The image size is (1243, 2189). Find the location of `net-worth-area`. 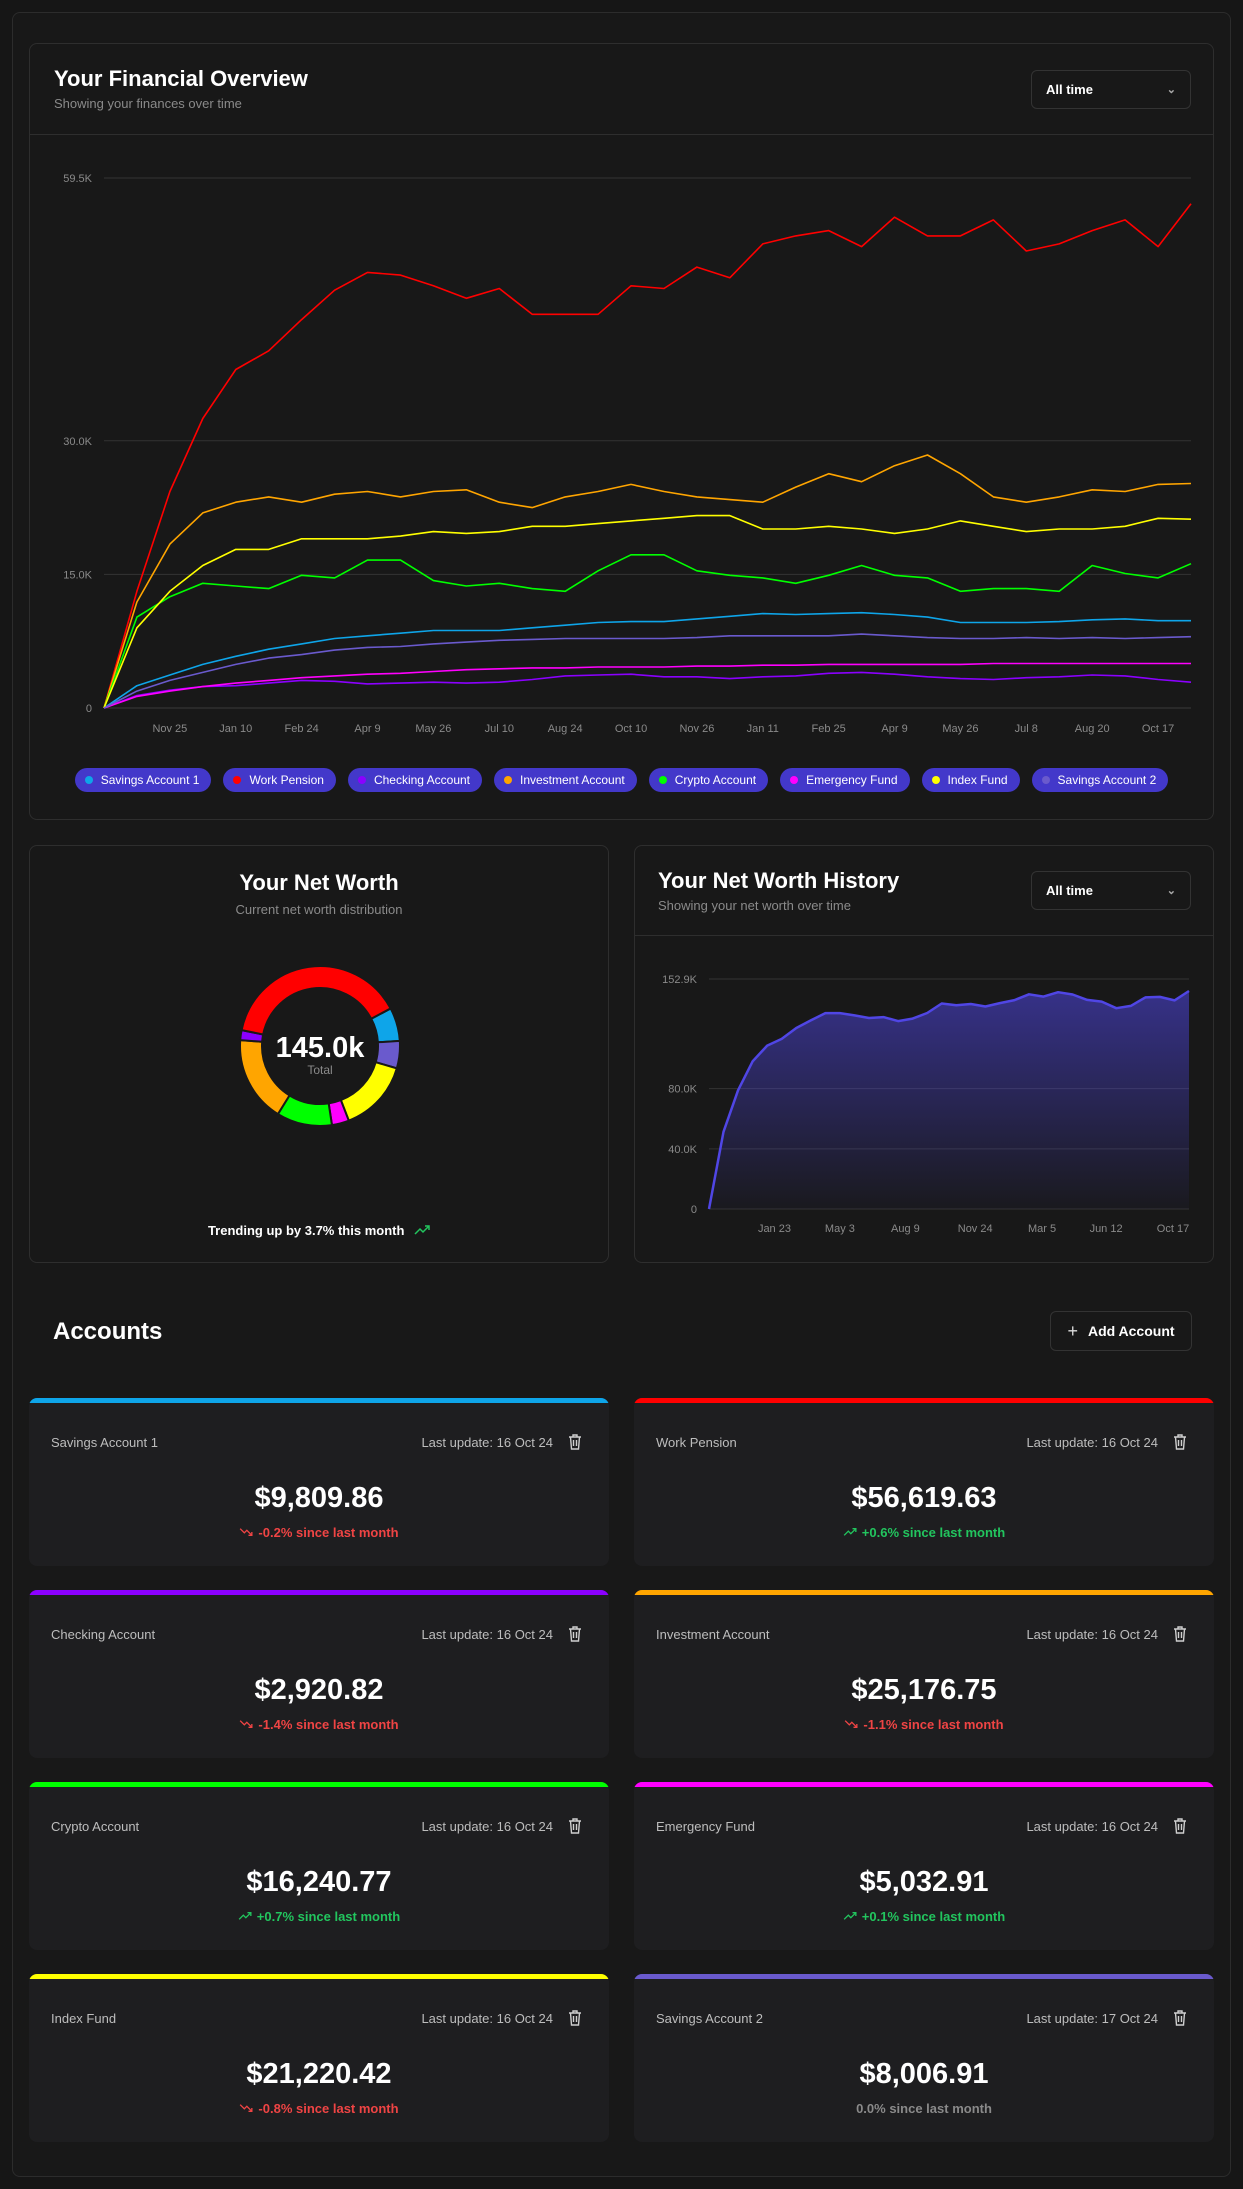

net-worth-area is located at coordinates (949, 1100).